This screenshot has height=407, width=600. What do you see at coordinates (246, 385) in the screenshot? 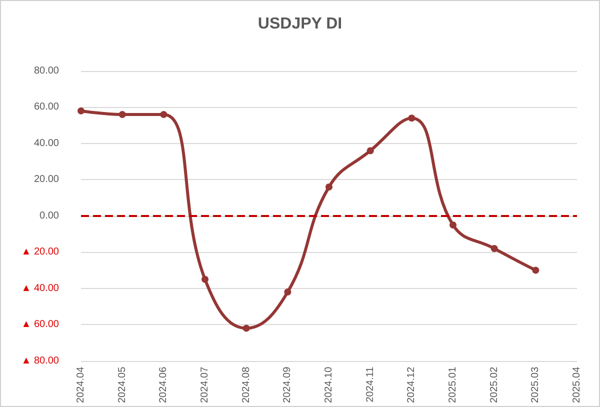
I see `x-tick-label: 2024.08` at bounding box center [246, 385].